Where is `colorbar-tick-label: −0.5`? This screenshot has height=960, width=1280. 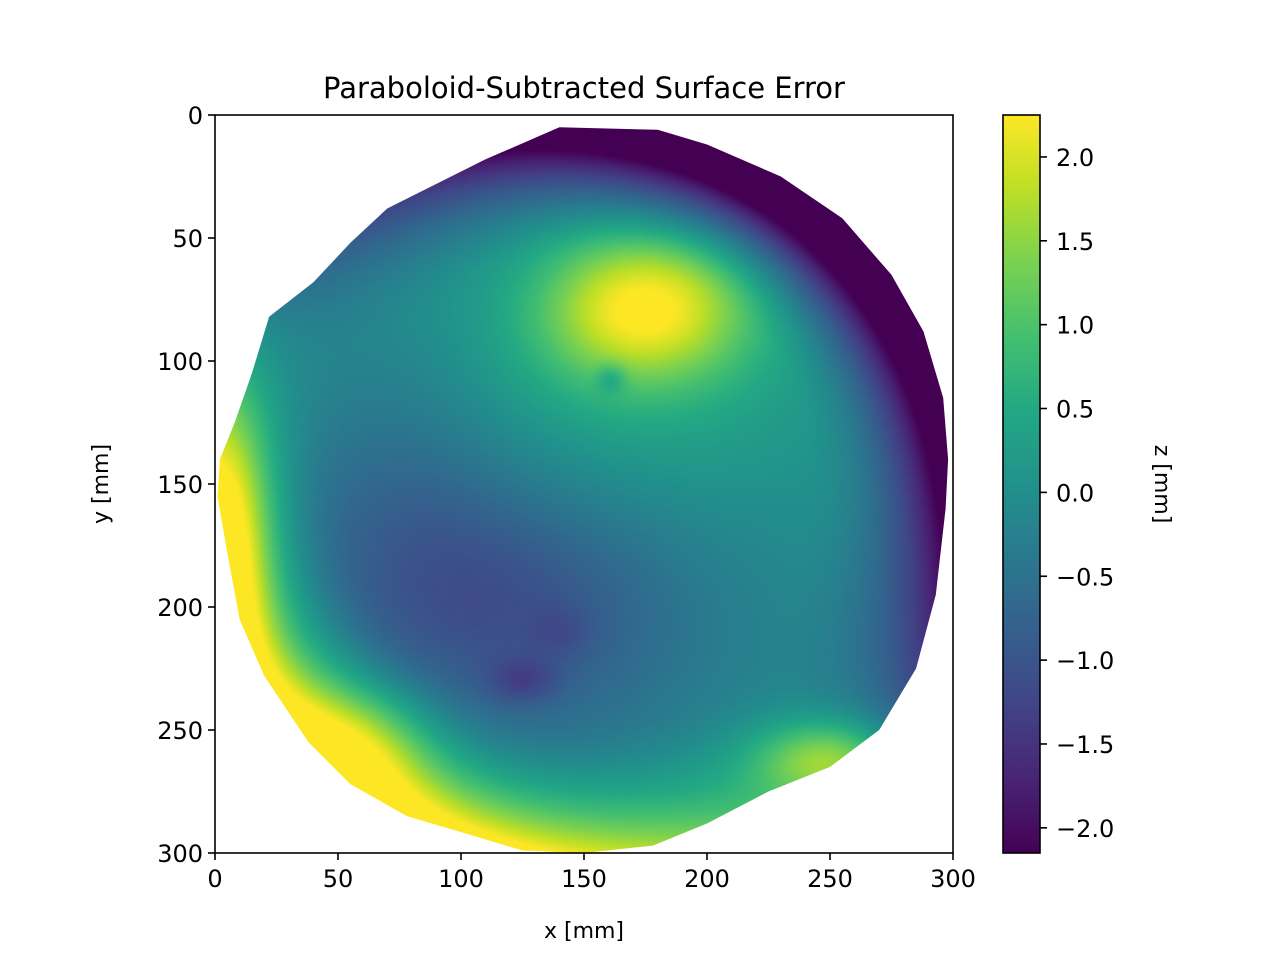
colorbar-tick-label: −0.5 is located at coordinates (1085, 577).